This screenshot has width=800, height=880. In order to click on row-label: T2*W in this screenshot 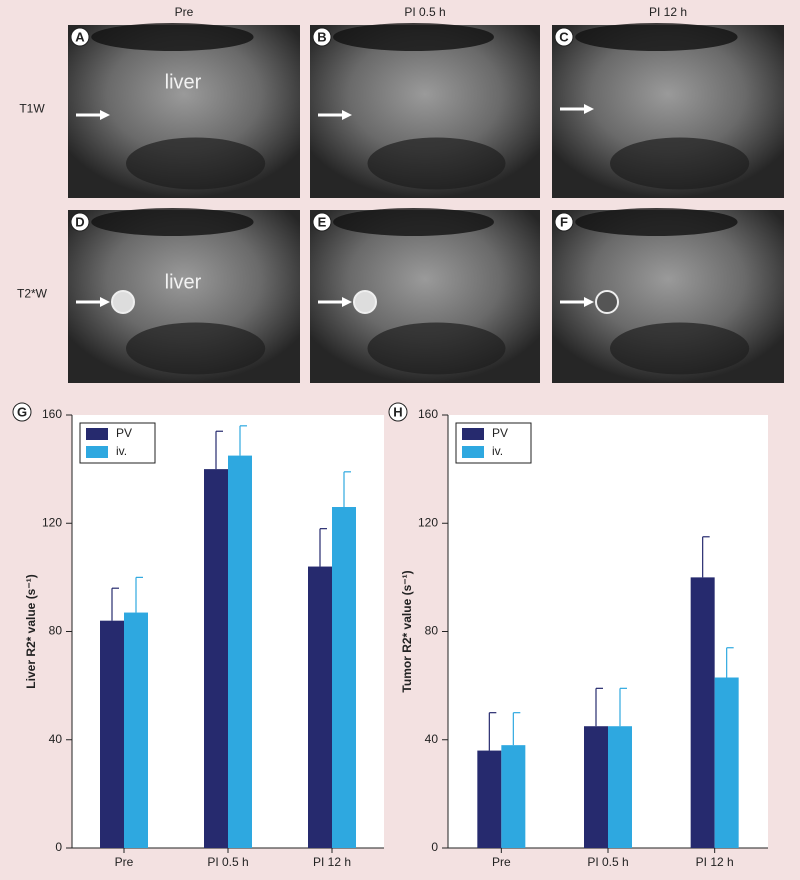, I will do `click(32, 294)`.